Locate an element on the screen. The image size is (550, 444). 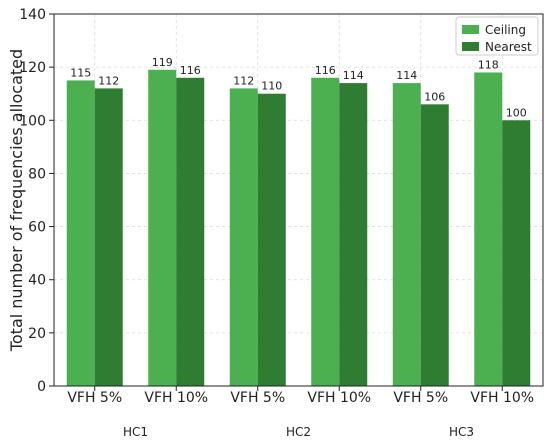
data-label: 115 is located at coordinates (80, 72).